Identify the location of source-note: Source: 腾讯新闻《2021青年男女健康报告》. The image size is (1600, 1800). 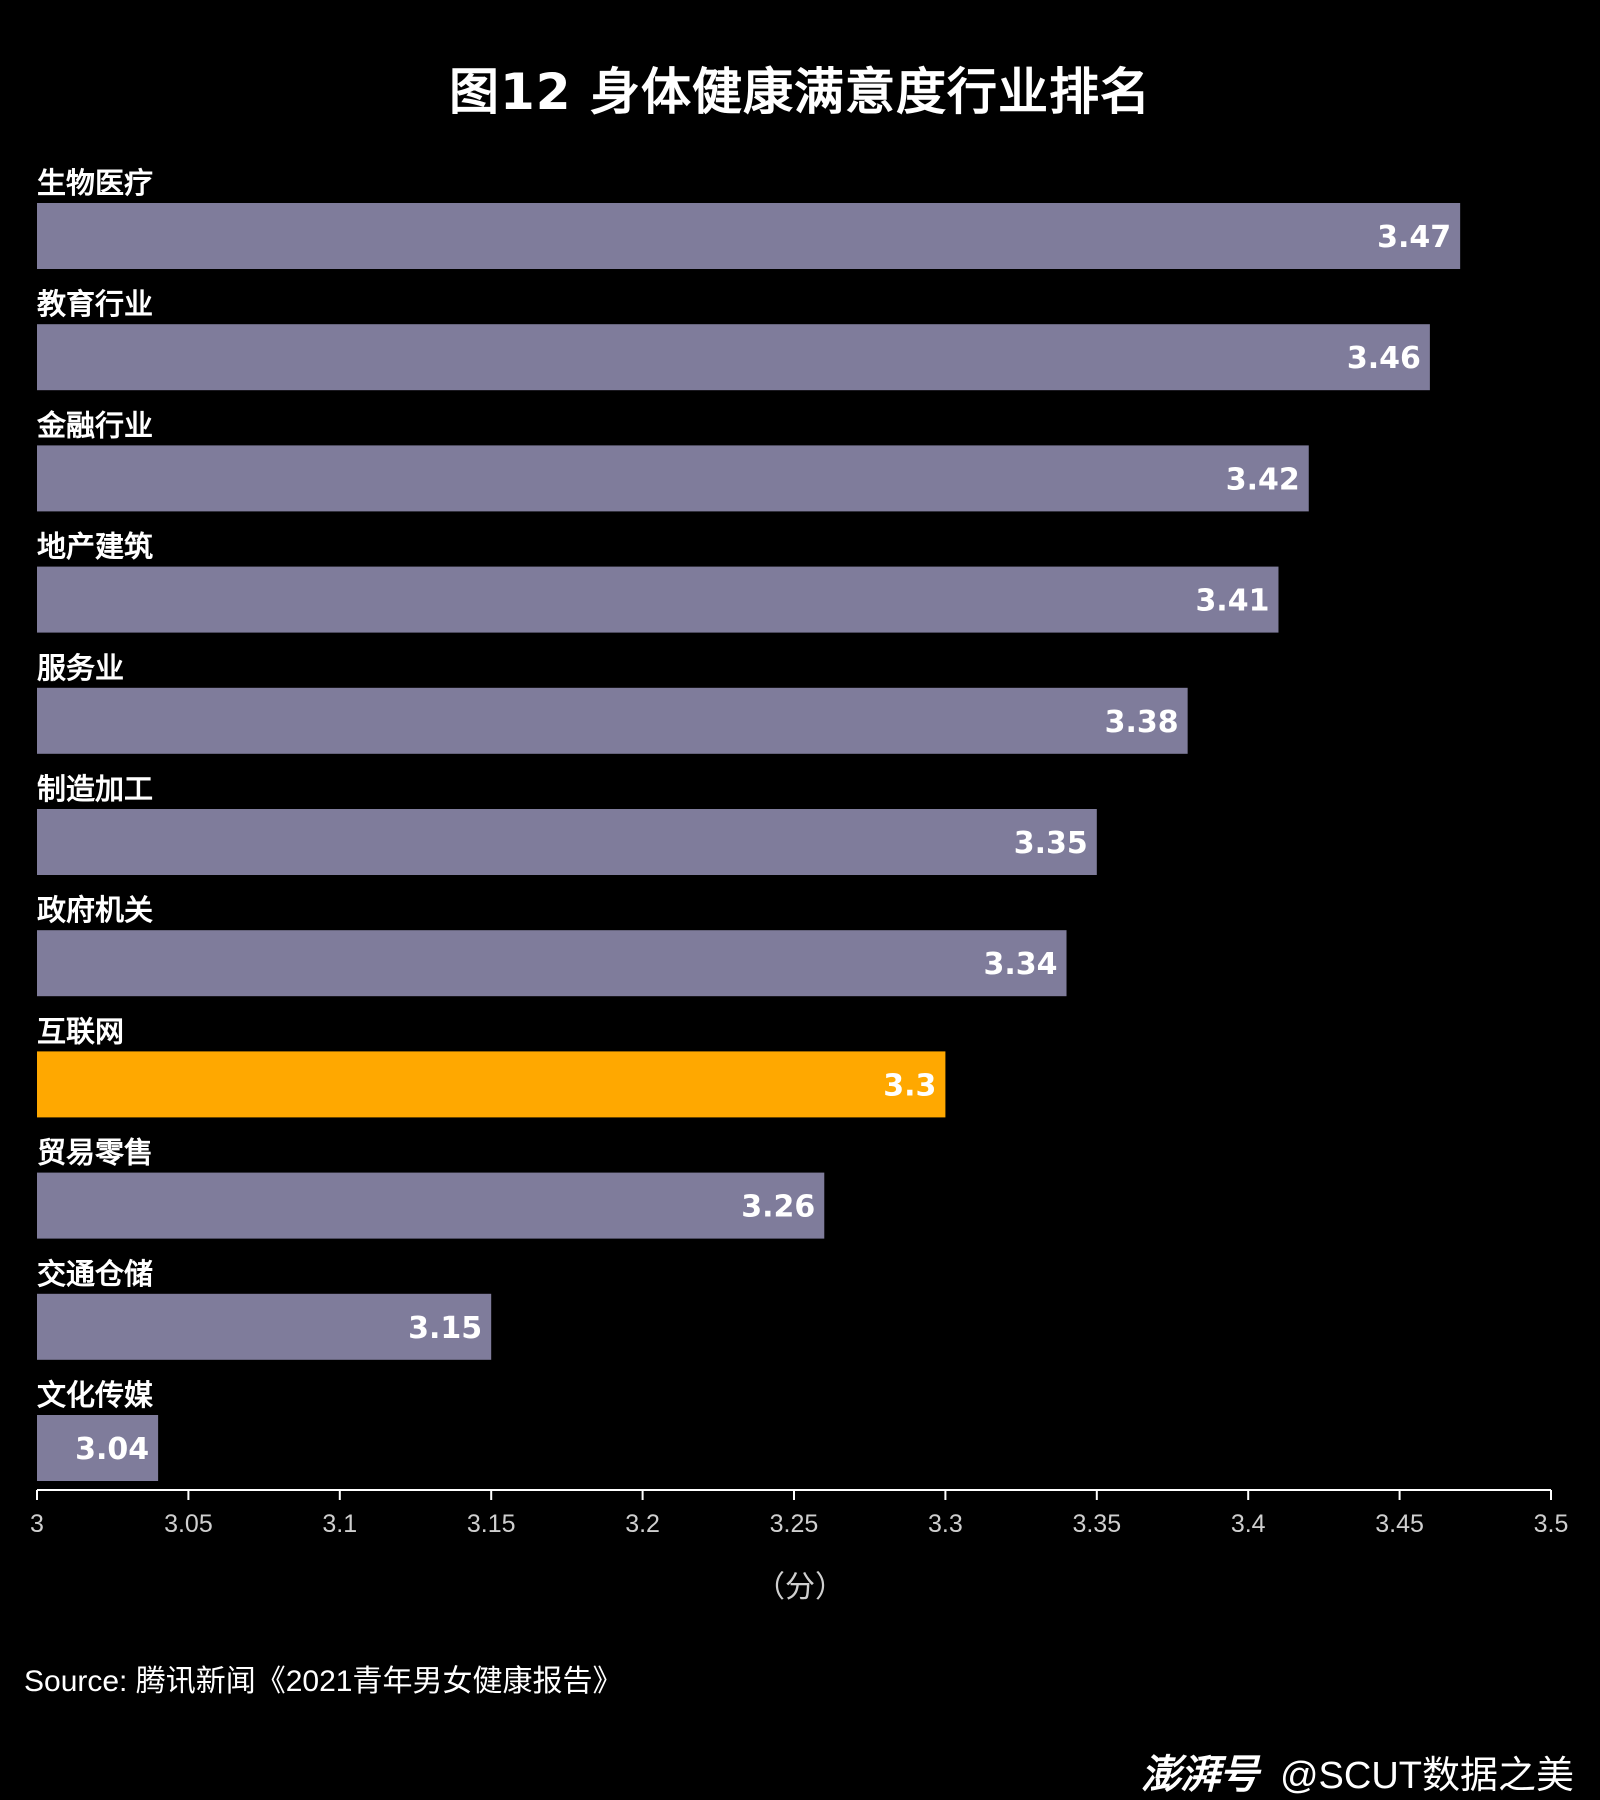
(323, 1681).